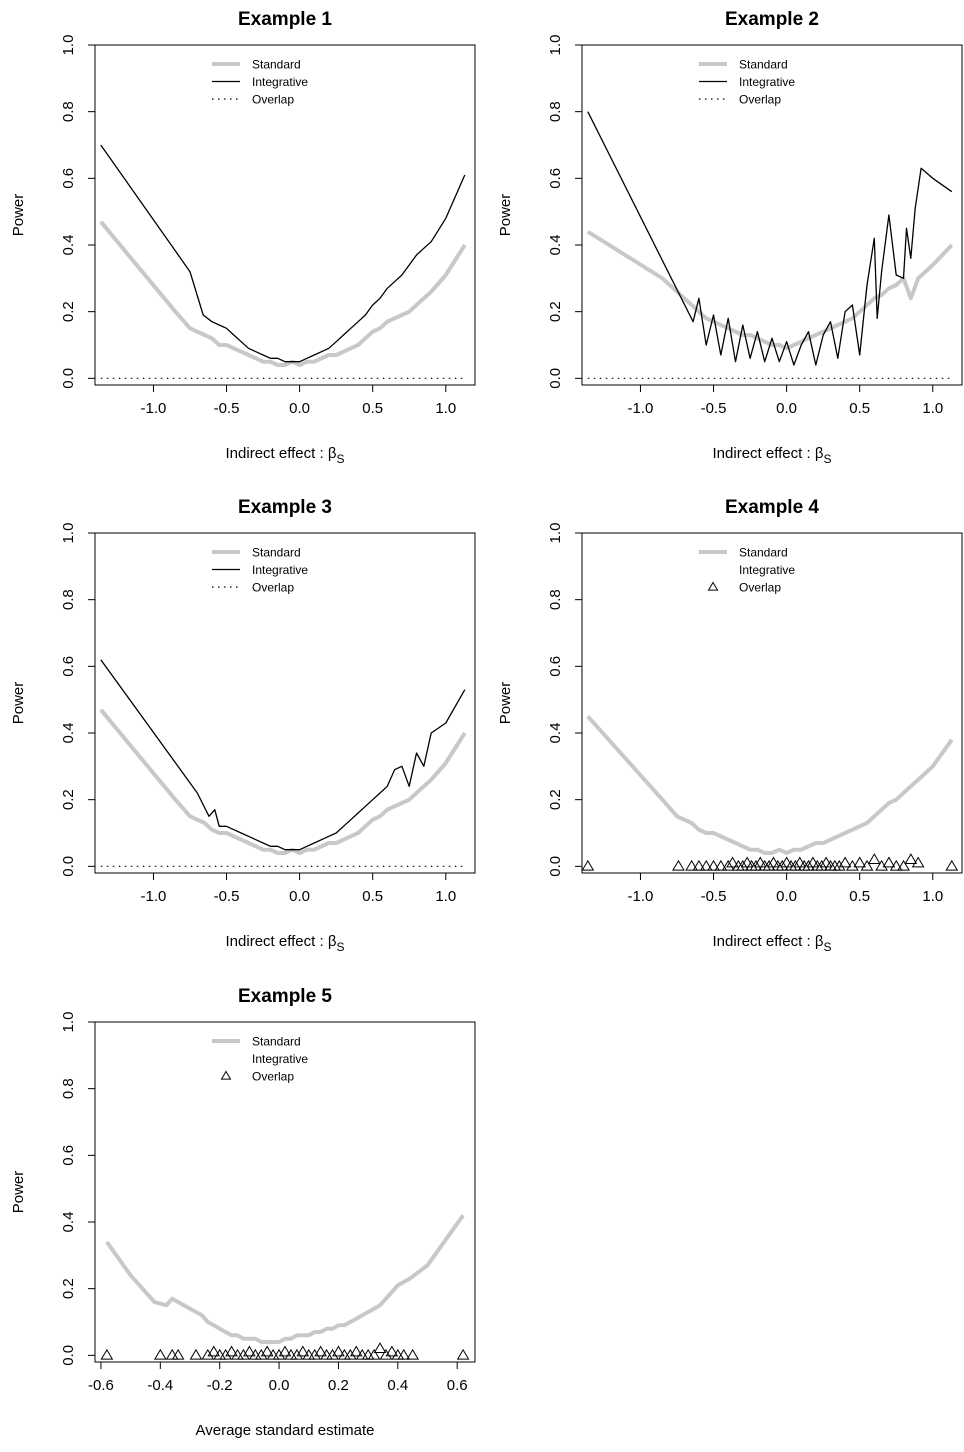 Image resolution: width=964 pixels, height=1452 pixels. I want to click on x-tick-label: -0.2, so click(220, 1385).